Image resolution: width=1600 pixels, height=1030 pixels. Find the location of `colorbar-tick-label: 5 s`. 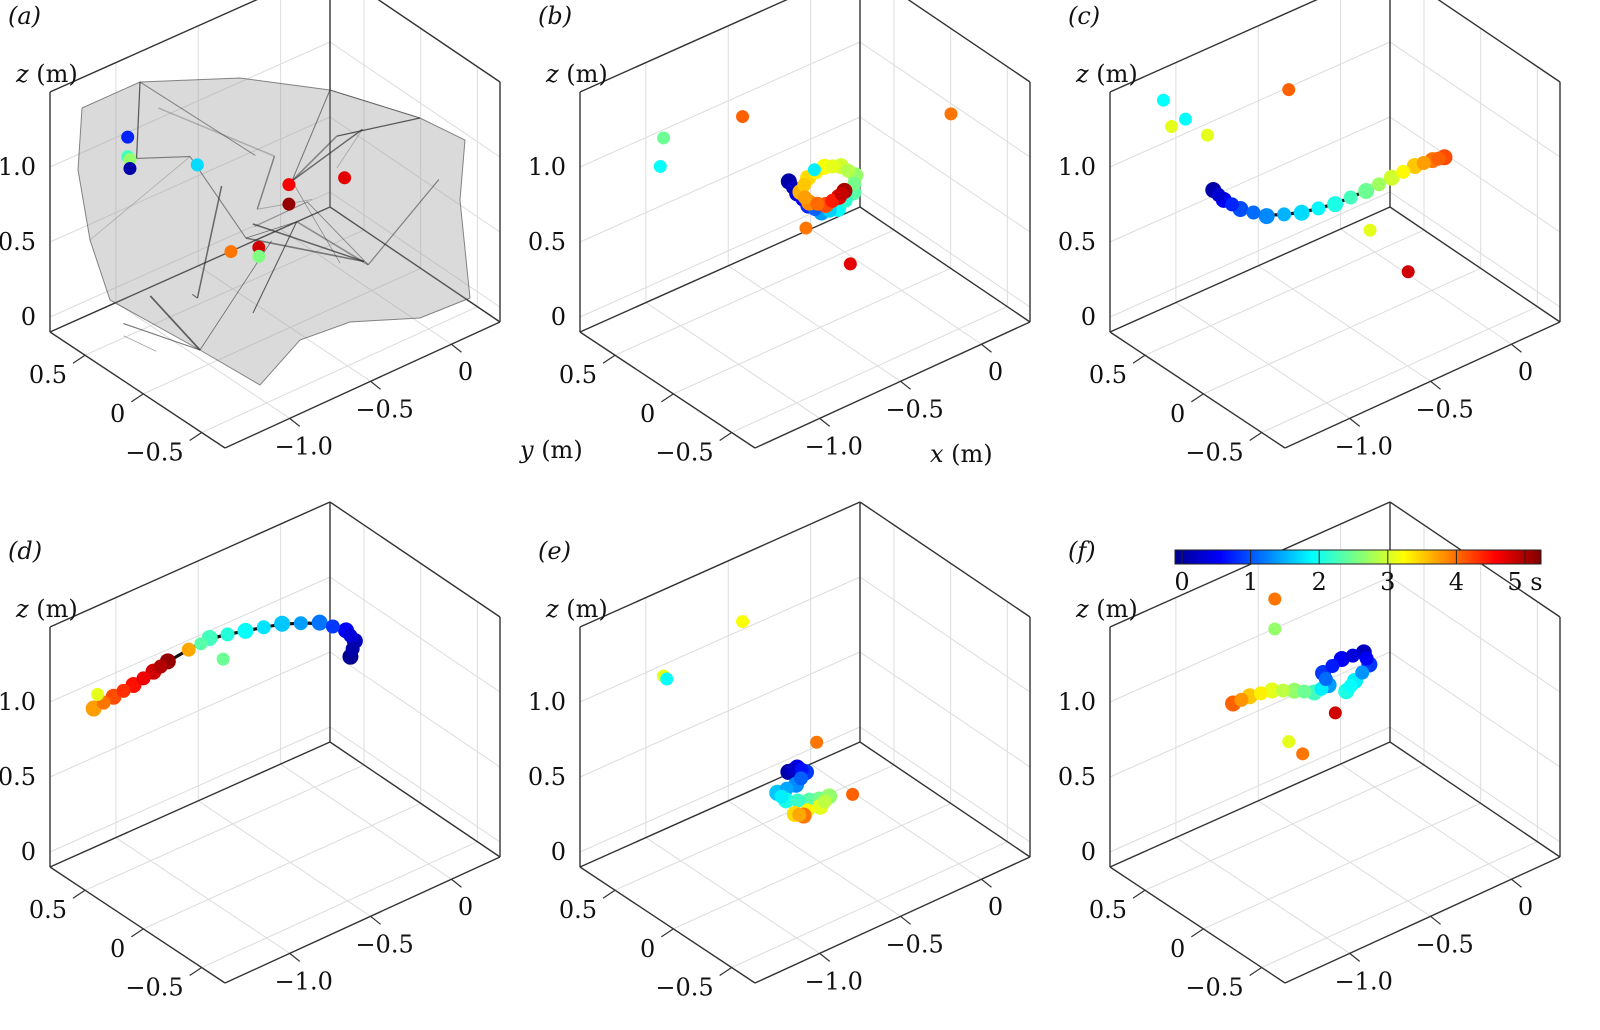

colorbar-tick-label: 5 s is located at coordinates (1524, 582).